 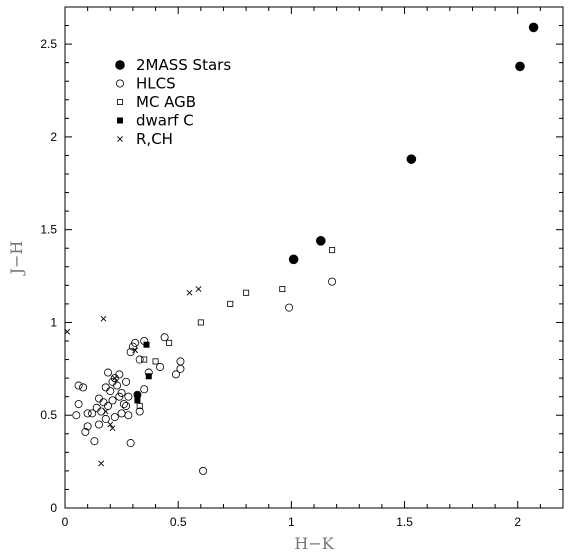 What do you see at coordinates (291, 522) in the screenshot?
I see `x-tick-label: 1` at bounding box center [291, 522].